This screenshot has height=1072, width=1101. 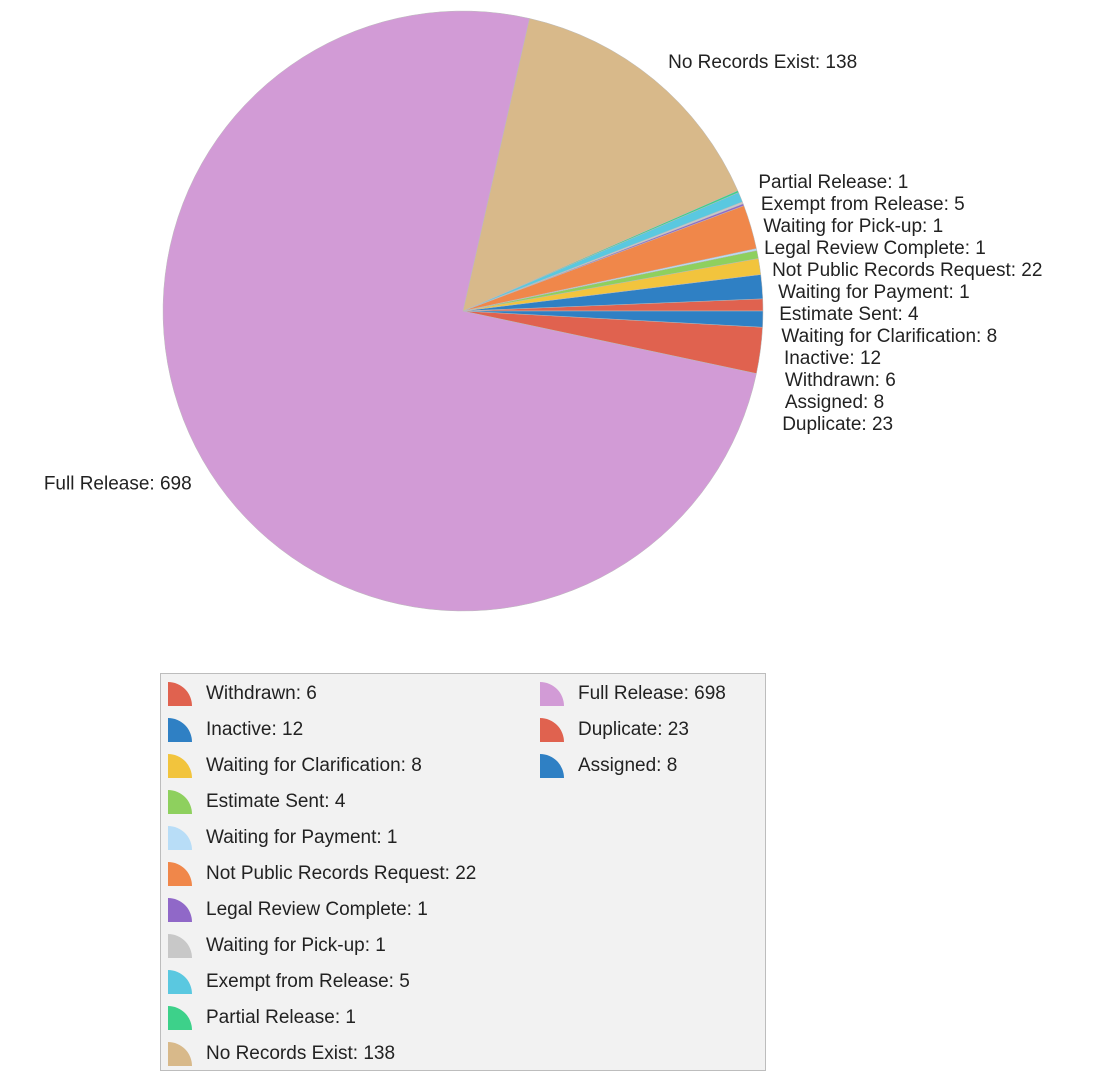 I want to click on legend-label: No Records Exist: 138, so click(x=300, y=1053).